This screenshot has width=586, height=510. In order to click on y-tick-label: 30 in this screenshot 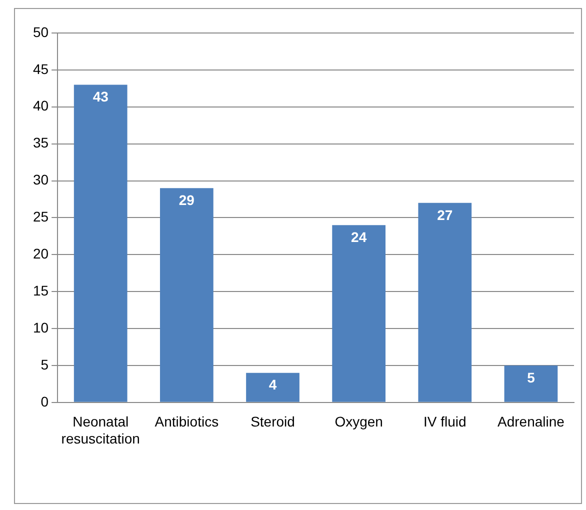, I will do `click(40, 180)`.